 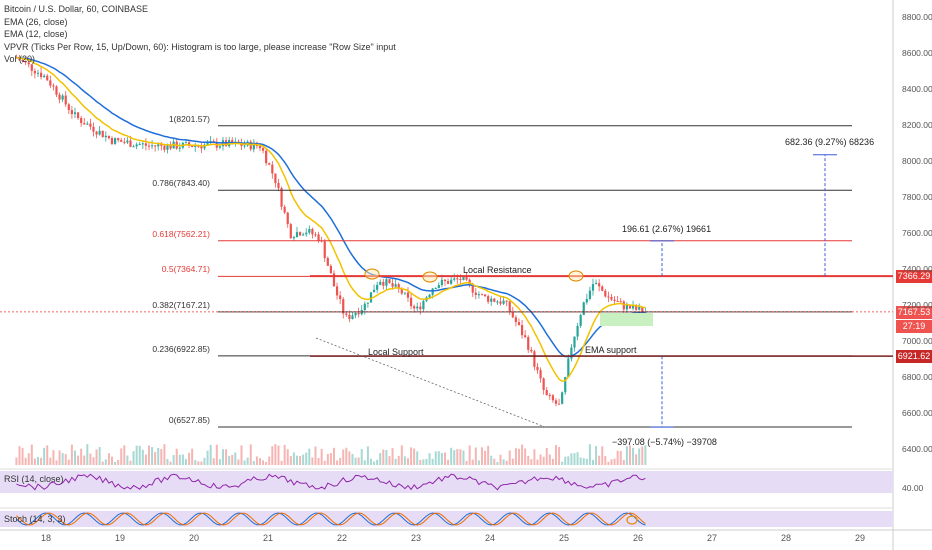 What do you see at coordinates (632, 520) in the screenshot?
I see `stoch-marker` at bounding box center [632, 520].